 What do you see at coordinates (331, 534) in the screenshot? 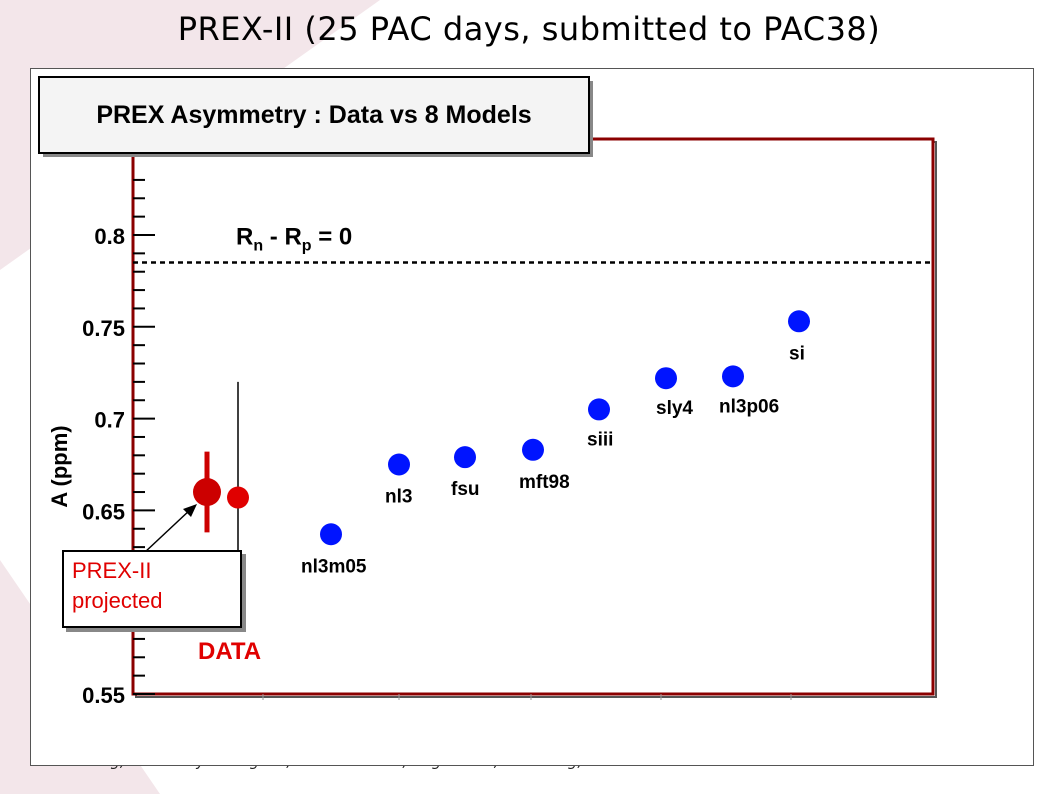
I see `model-point-nl3m05` at bounding box center [331, 534].